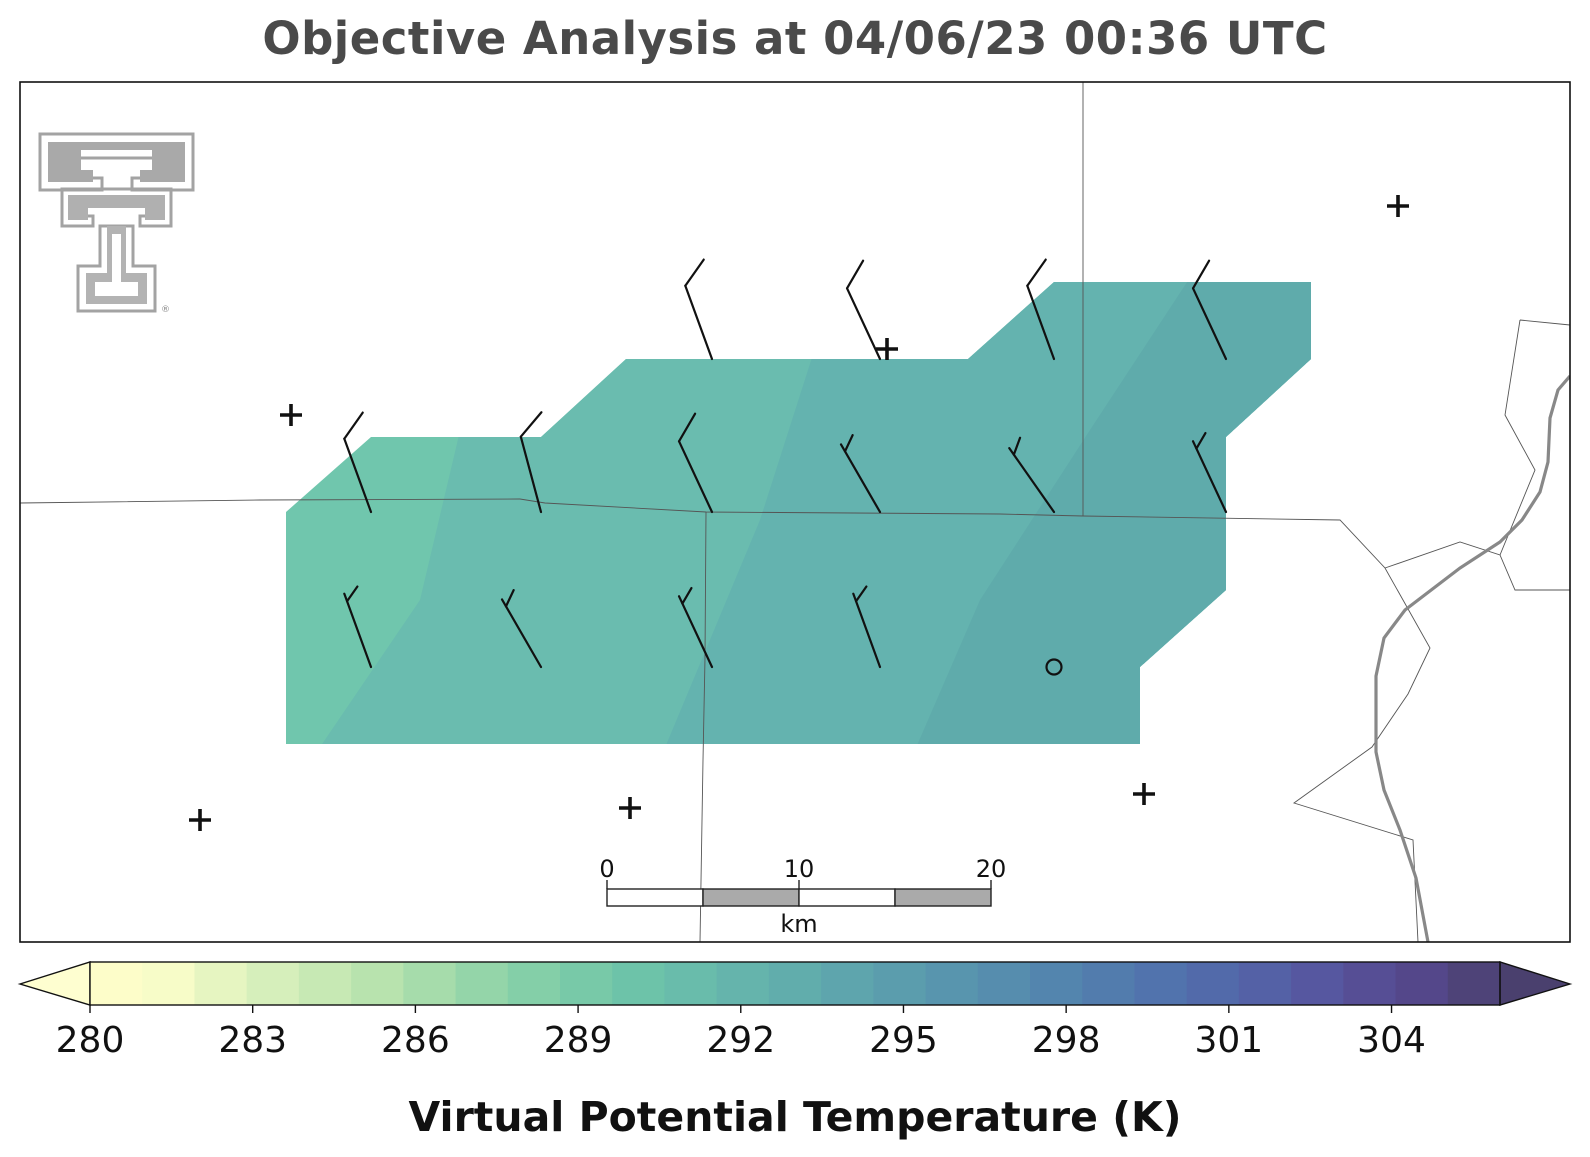  What do you see at coordinates (116, 265) in the screenshot?
I see `logo-stem-inner` at bounding box center [116, 265].